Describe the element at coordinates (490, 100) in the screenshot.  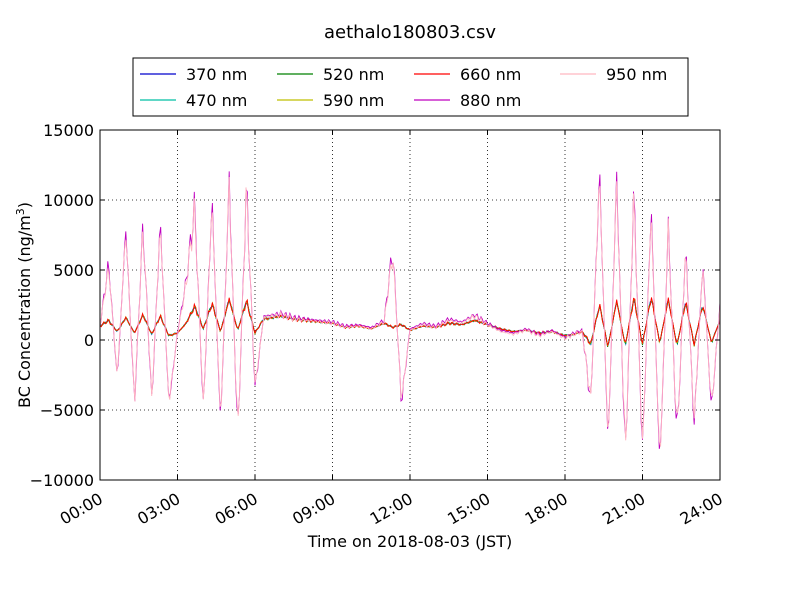
I see `legend-label: 880 nm` at that location.